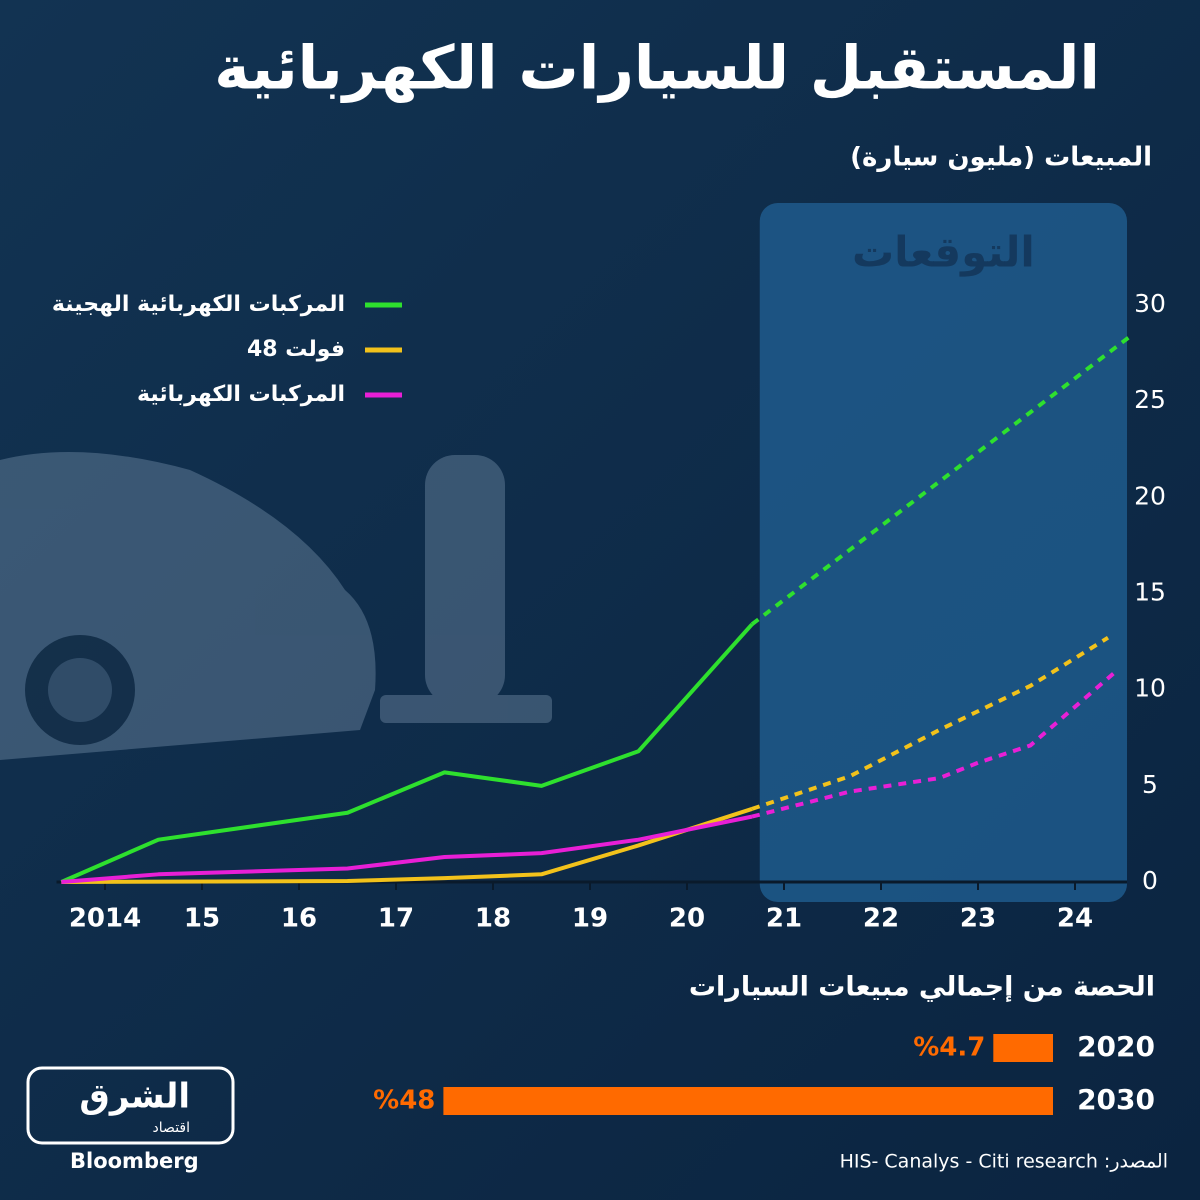  I want to click on x-tick-label: 20, so click(687, 919).